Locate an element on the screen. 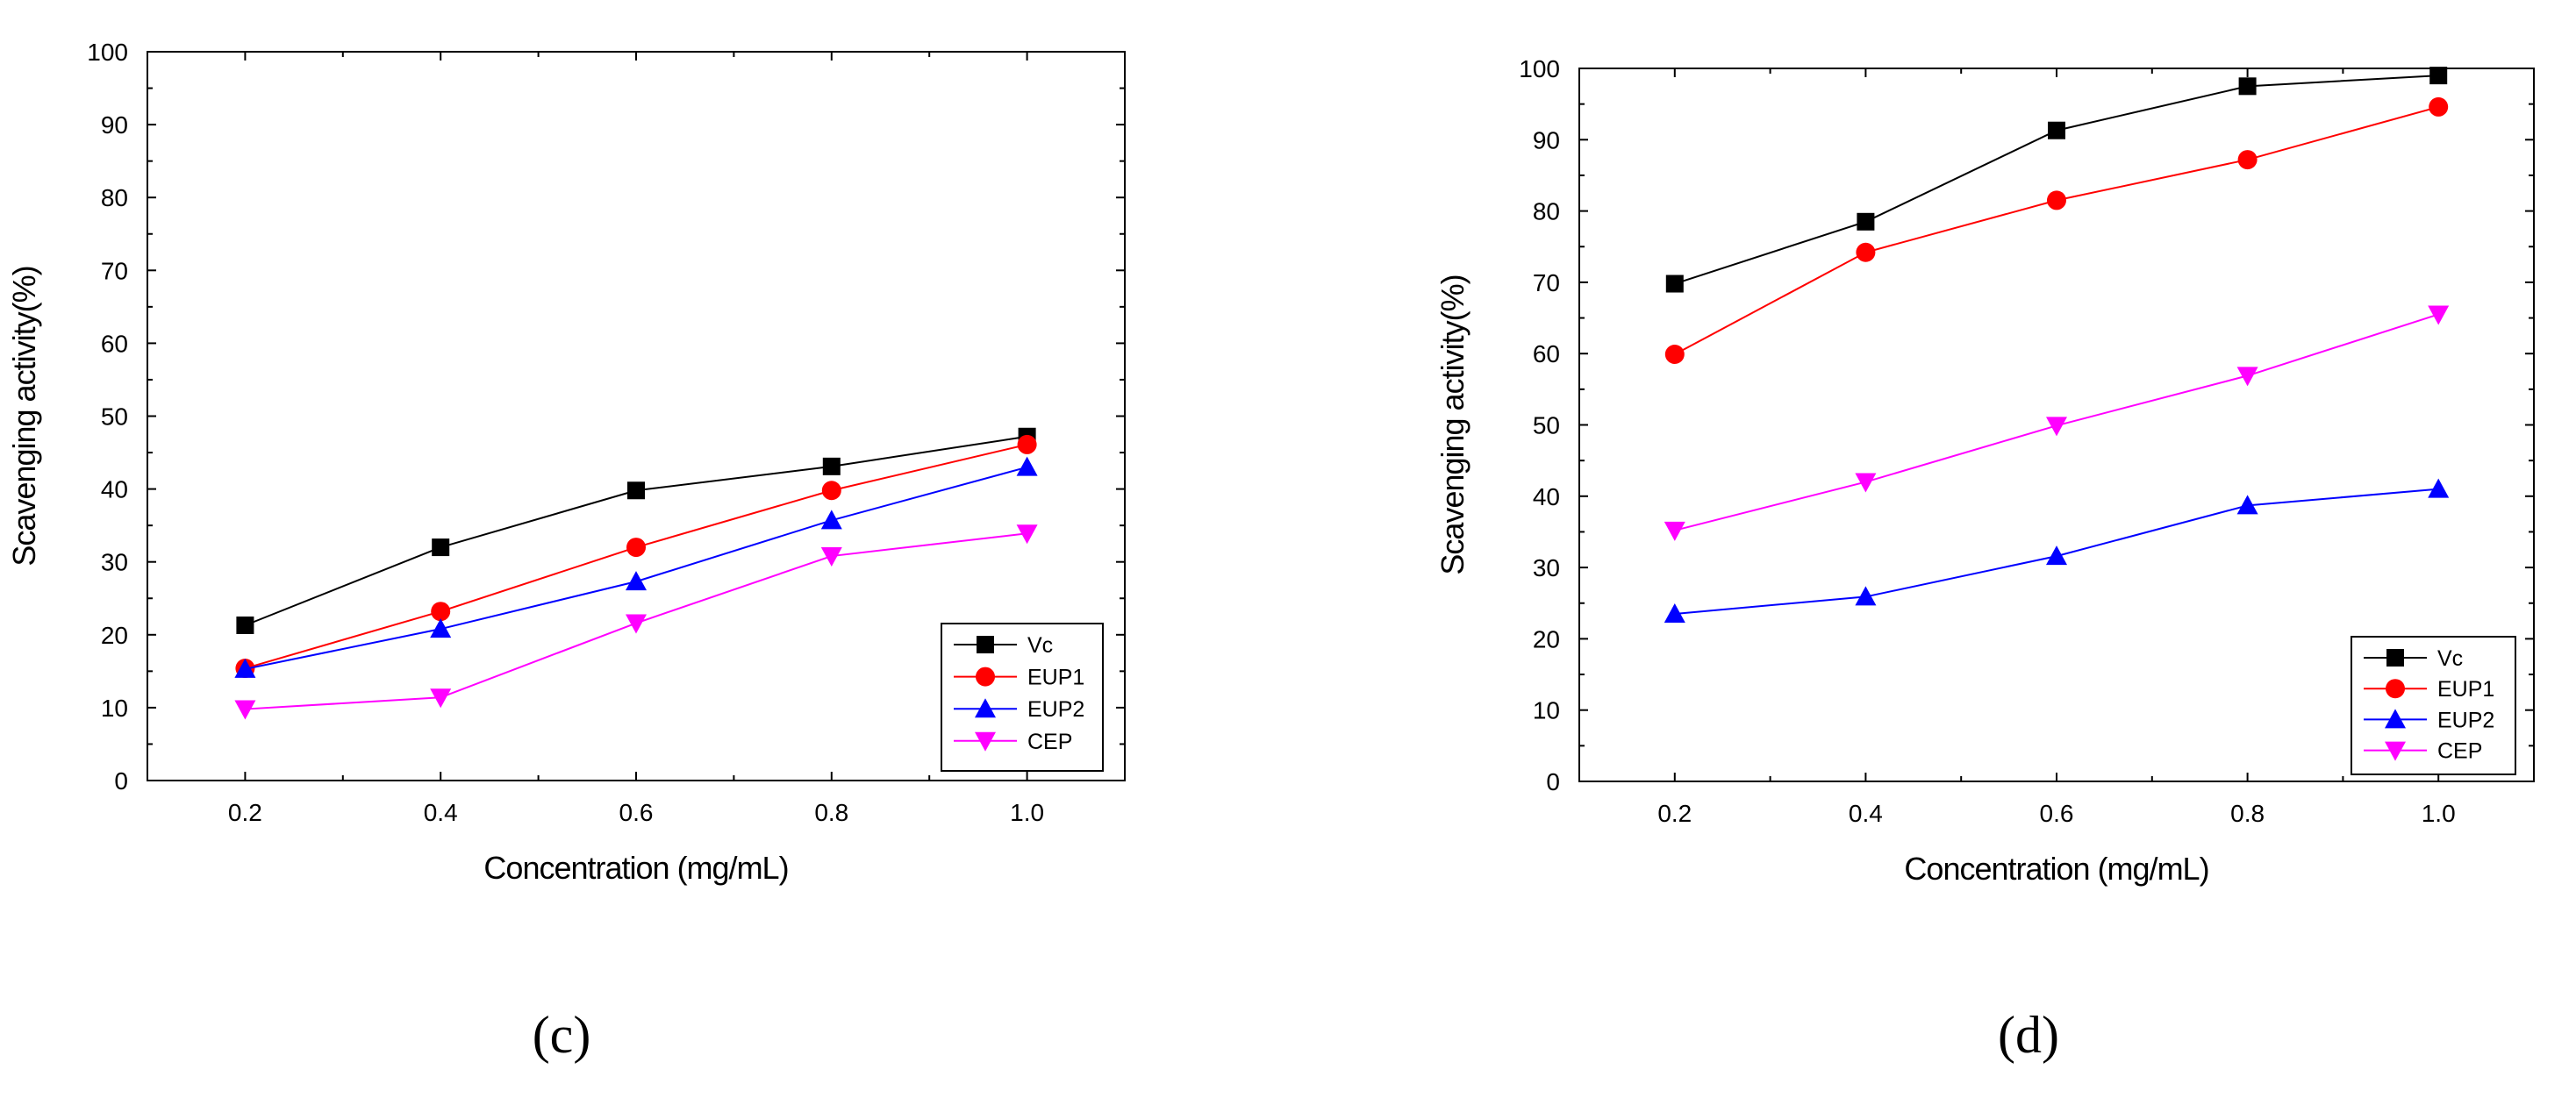  legend-item-vc: Vc is located at coordinates (1003, 645).